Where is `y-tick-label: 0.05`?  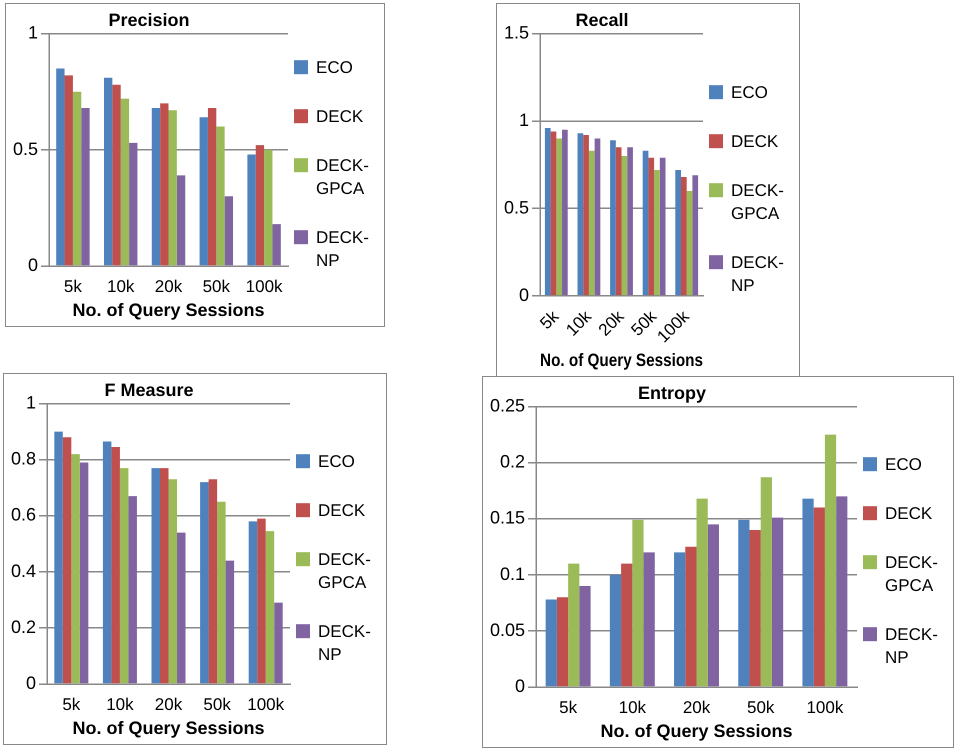 y-tick-label: 0.05 is located at coordinates (508, 630).